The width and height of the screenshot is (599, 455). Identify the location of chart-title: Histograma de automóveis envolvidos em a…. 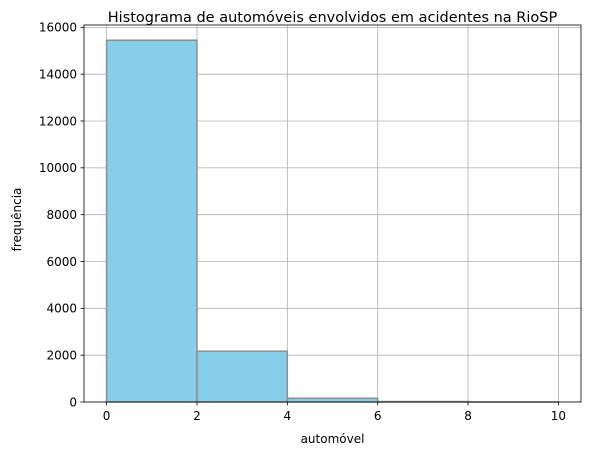
(333, 18).